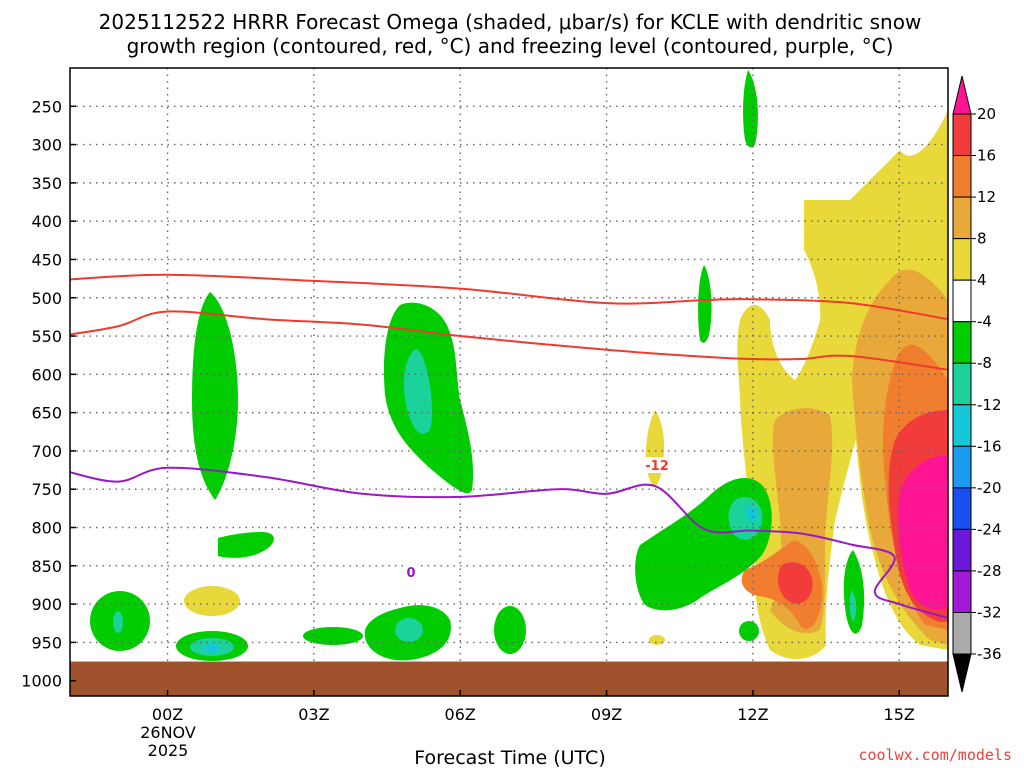  What do you see at coordinates (989, 654) in the screenshot?
I see `colorbar-label-13: -36` at bounding box center [989, 654].